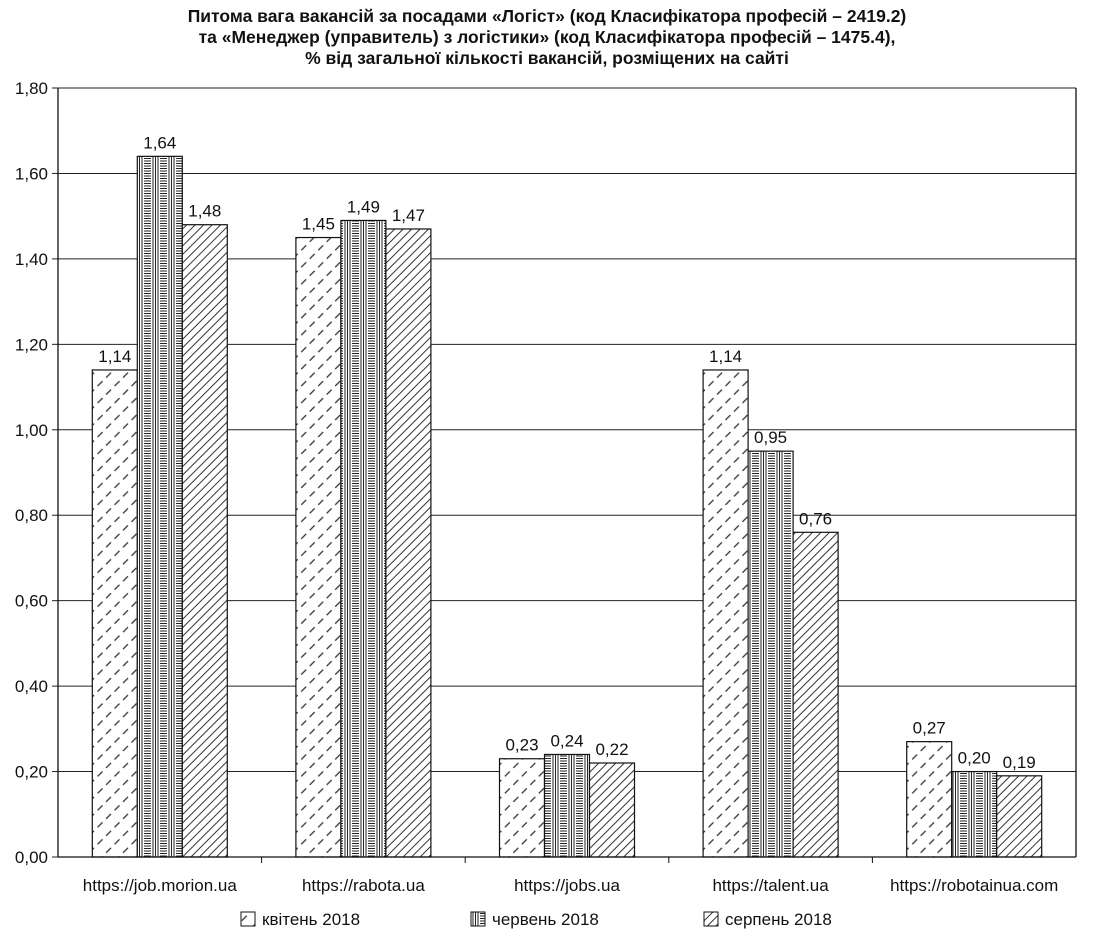 The height and width of the screenshot is (949, 1094). I want to click on y-tick-label: 1,80, so click(31, 88).